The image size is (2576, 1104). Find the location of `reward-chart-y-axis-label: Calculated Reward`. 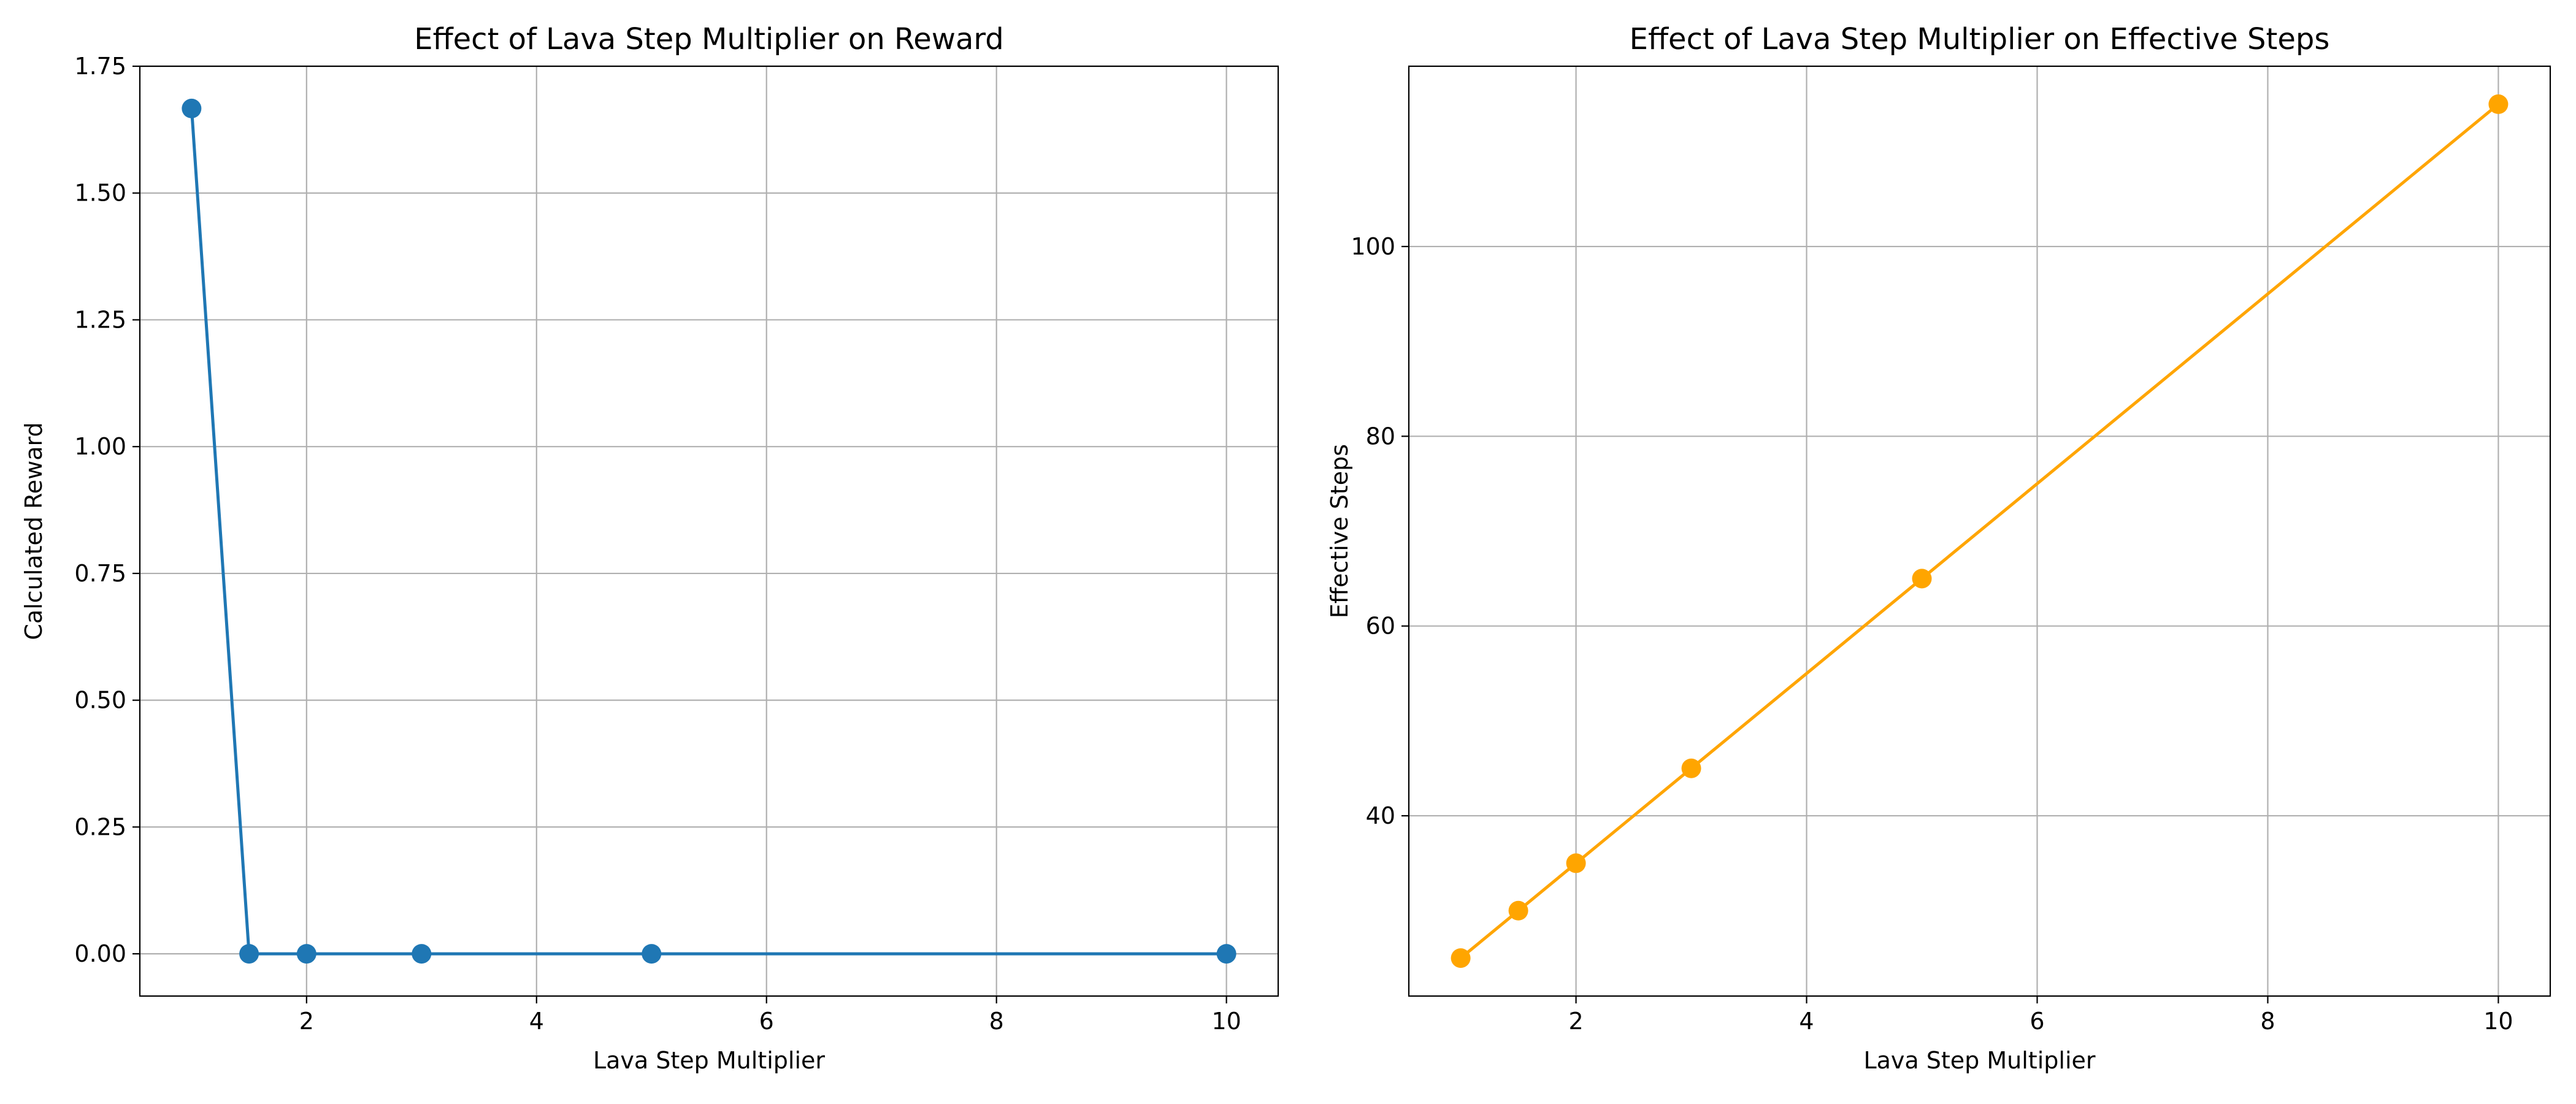

reward-chart-y-axis-label: Calculated Reward is located at coordinates (33, 531).